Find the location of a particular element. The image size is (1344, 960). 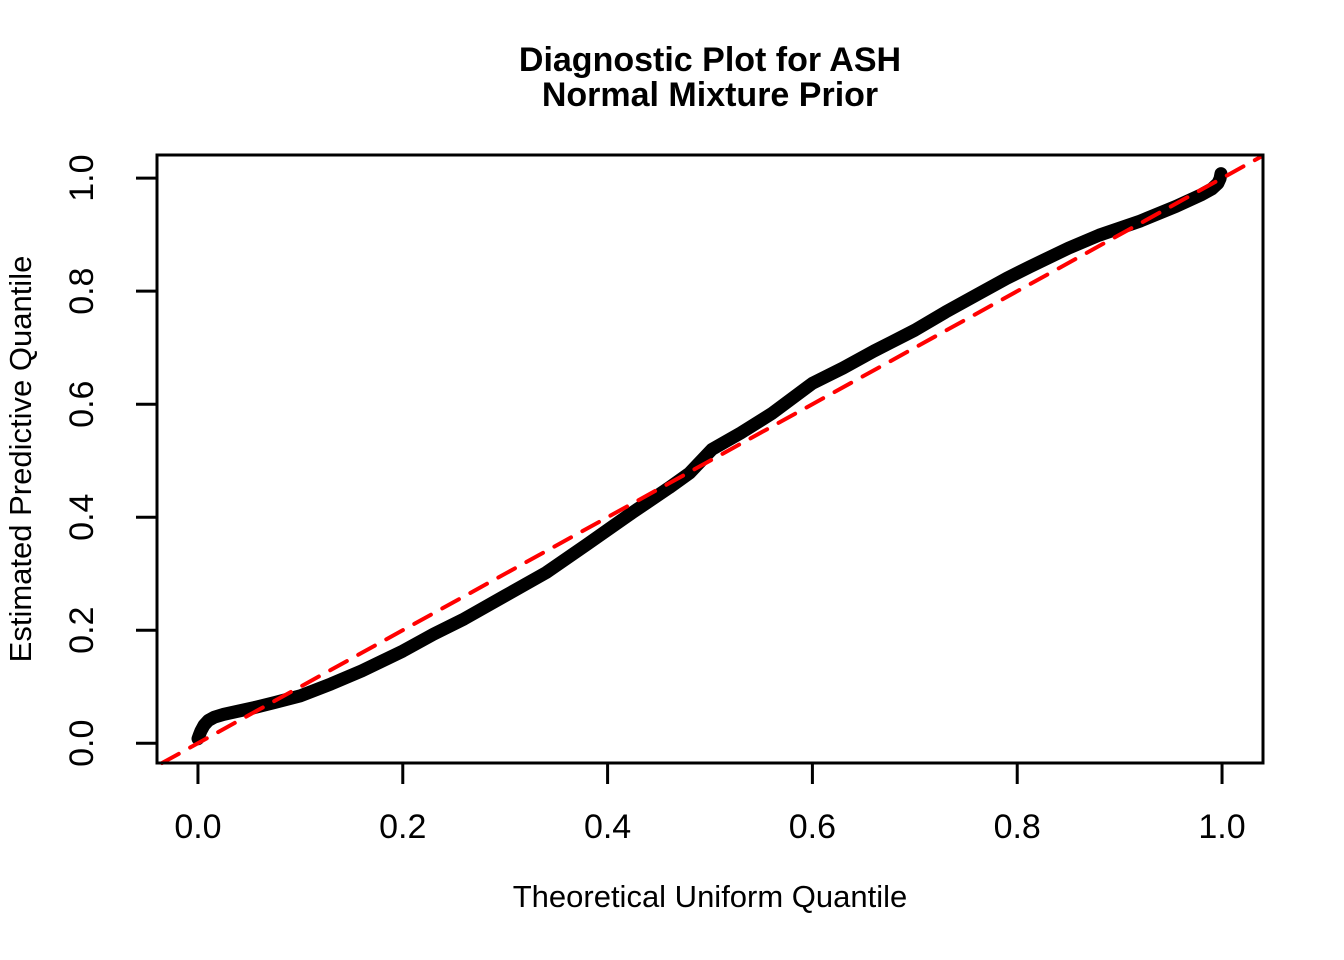

y-tick-label: 0.6 is located at coordinates (82, 404).